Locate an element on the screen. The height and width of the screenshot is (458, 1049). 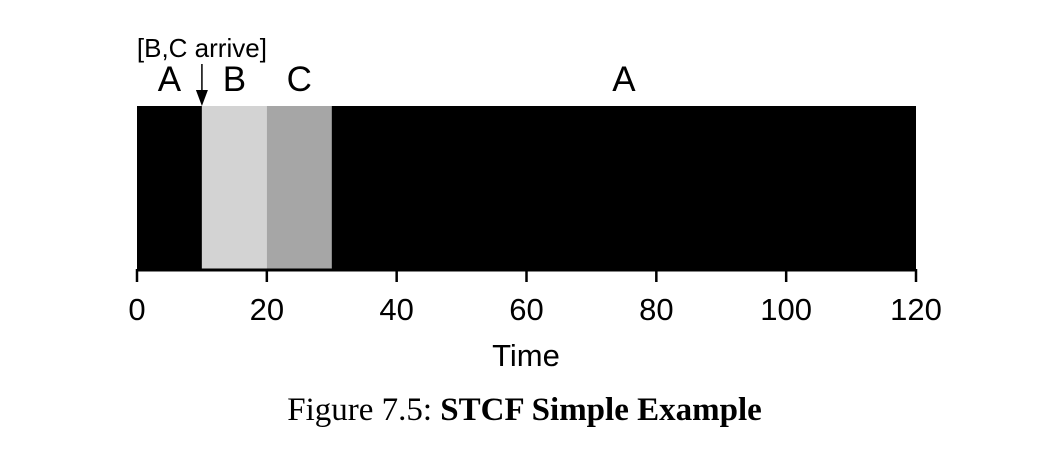
job-label-a-0: A is located at coordinates (170, 79).